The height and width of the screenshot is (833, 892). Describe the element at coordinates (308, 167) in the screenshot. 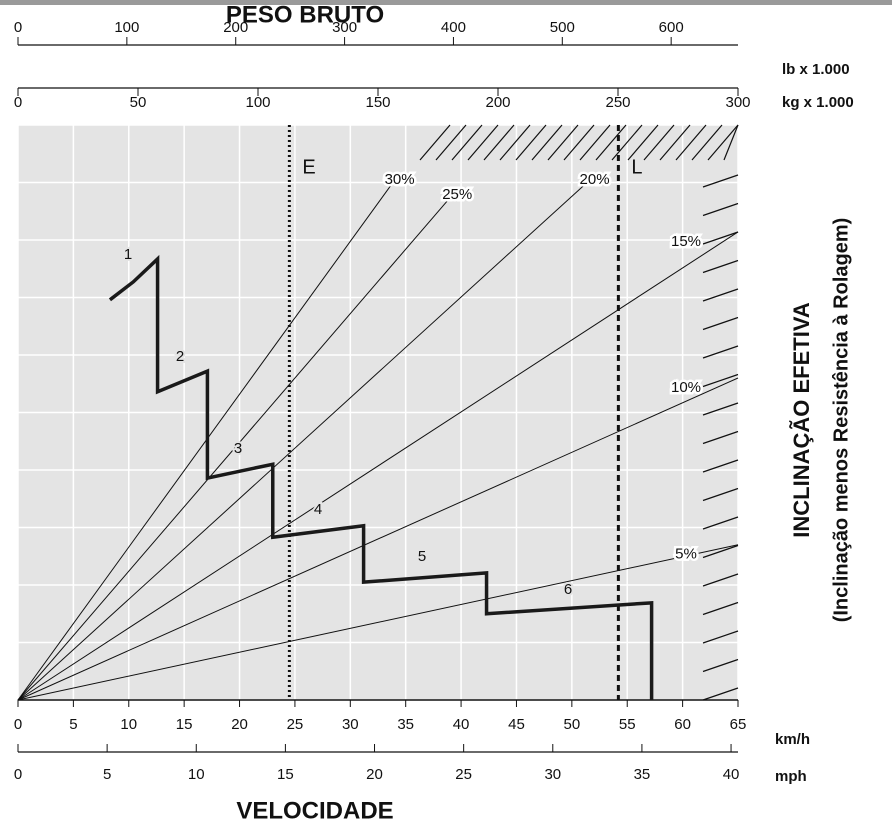

I see `marker-label: E` at that location.